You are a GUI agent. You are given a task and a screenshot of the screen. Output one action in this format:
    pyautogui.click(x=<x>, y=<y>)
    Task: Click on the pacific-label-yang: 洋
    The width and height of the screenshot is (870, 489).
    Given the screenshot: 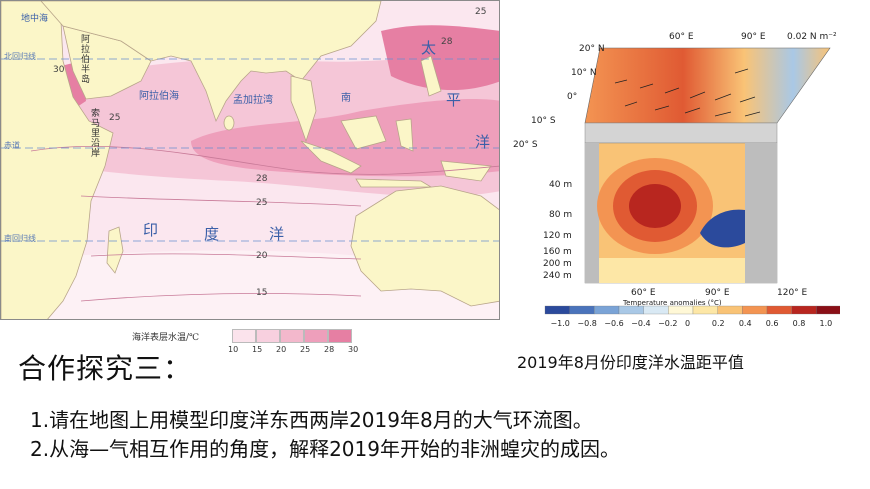 What is the action you would take?
    pyautogui.click(x=483, y=142)
    